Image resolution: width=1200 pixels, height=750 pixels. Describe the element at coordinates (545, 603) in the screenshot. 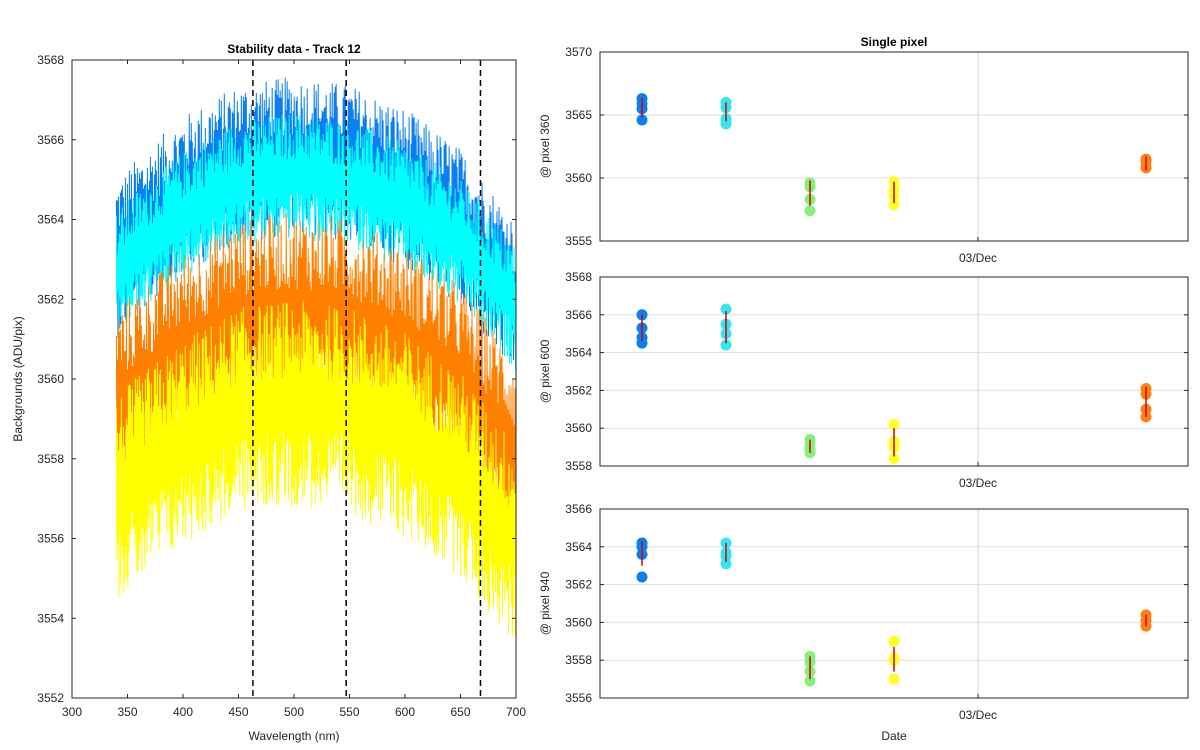

I see `panel-y-label: @ pixel 940` at that location.